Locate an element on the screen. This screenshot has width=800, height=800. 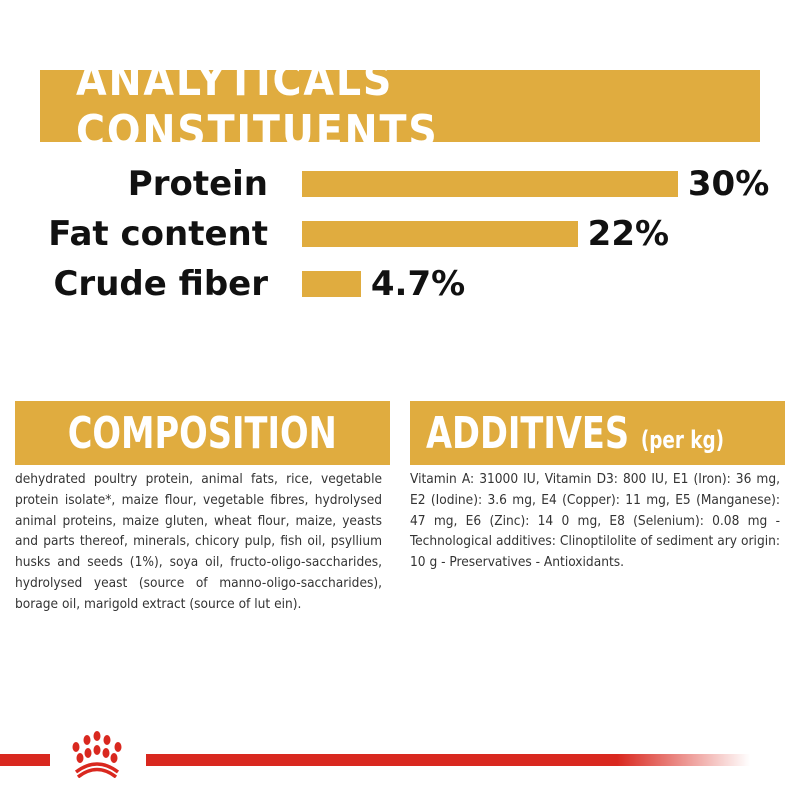
royal-canin-crown-icon is located at coordinates (97, 754).